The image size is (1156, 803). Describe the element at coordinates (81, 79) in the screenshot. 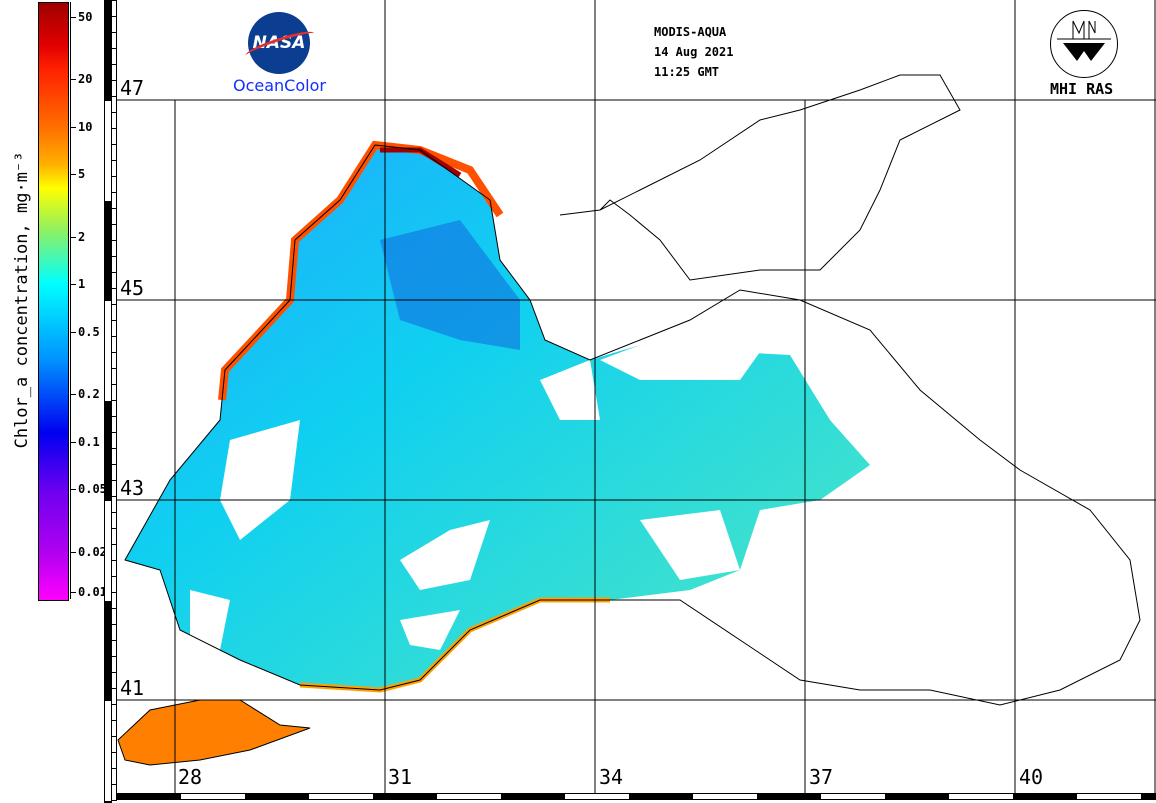

I see `colorbar-tick-label: 20` at that location.